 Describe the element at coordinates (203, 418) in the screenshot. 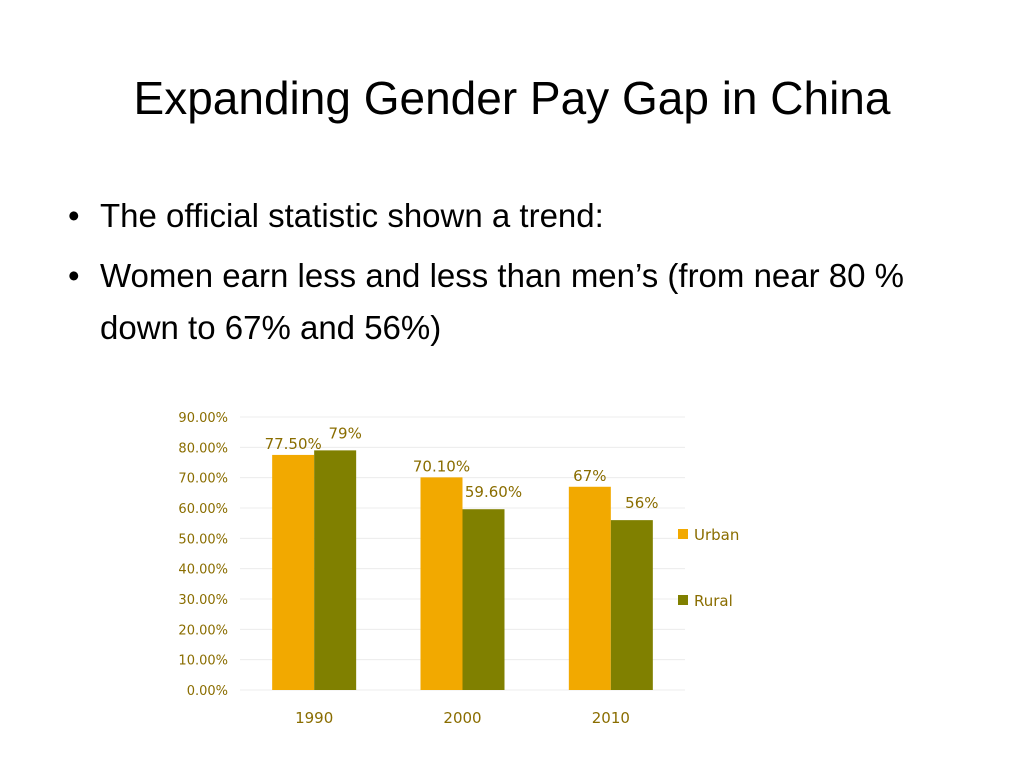

I see `y-tick-label: 90.00%` at that location.